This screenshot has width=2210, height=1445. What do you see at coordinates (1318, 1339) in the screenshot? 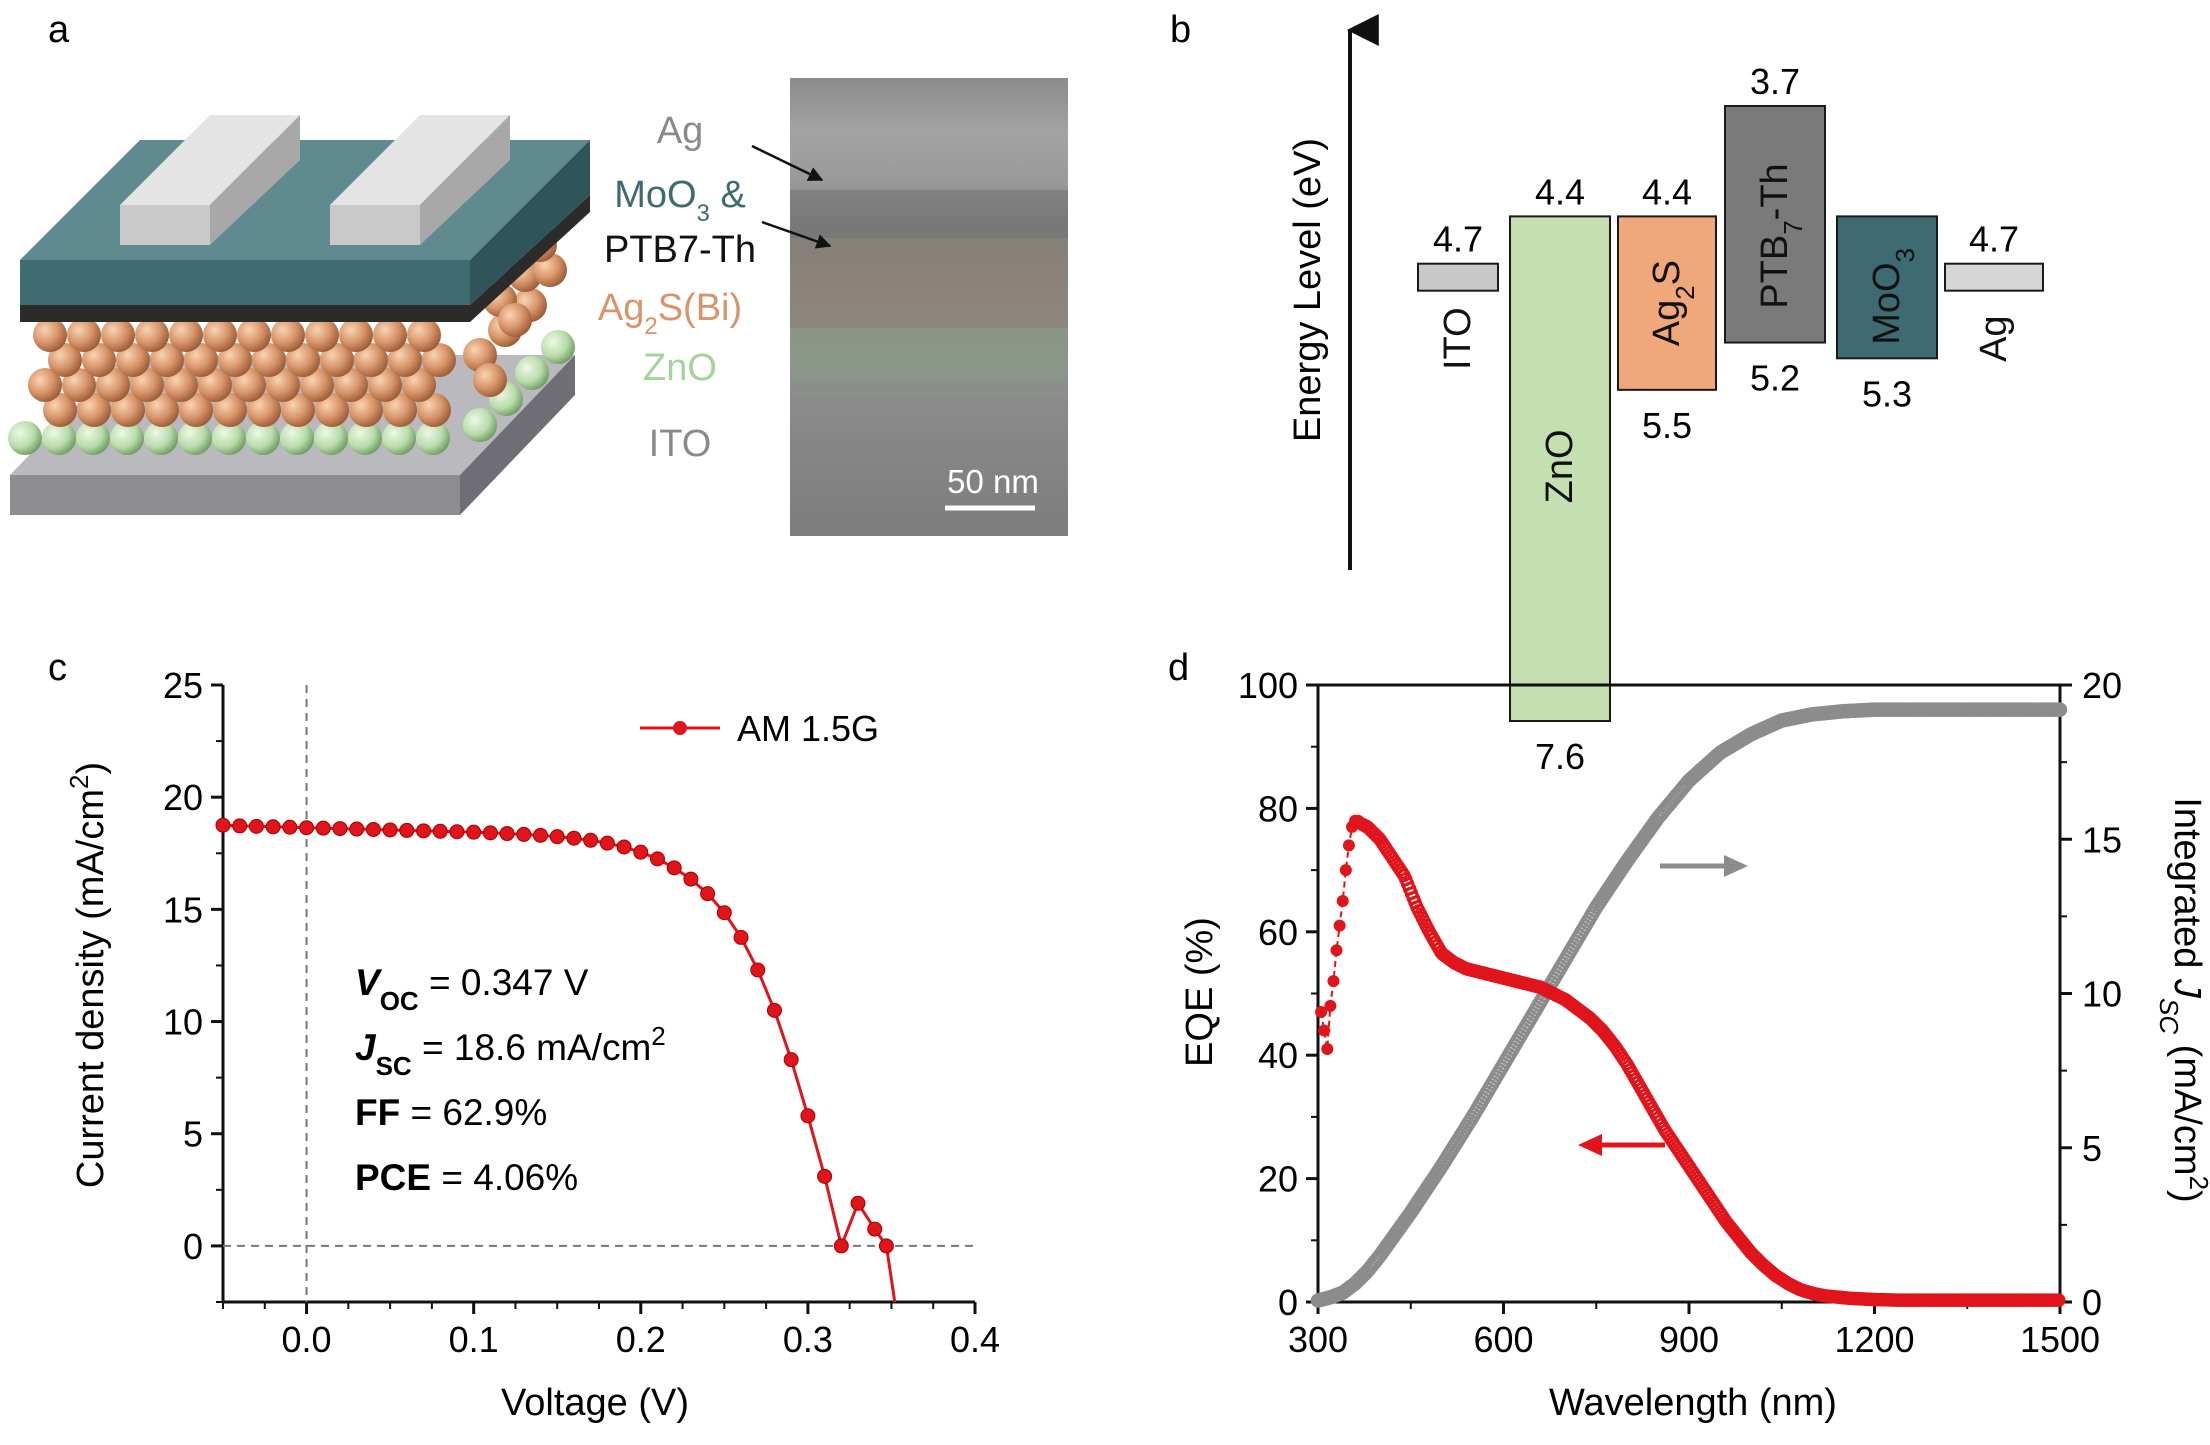
I see `x-tick-label: 300` at bounding box center [1318, 1339].